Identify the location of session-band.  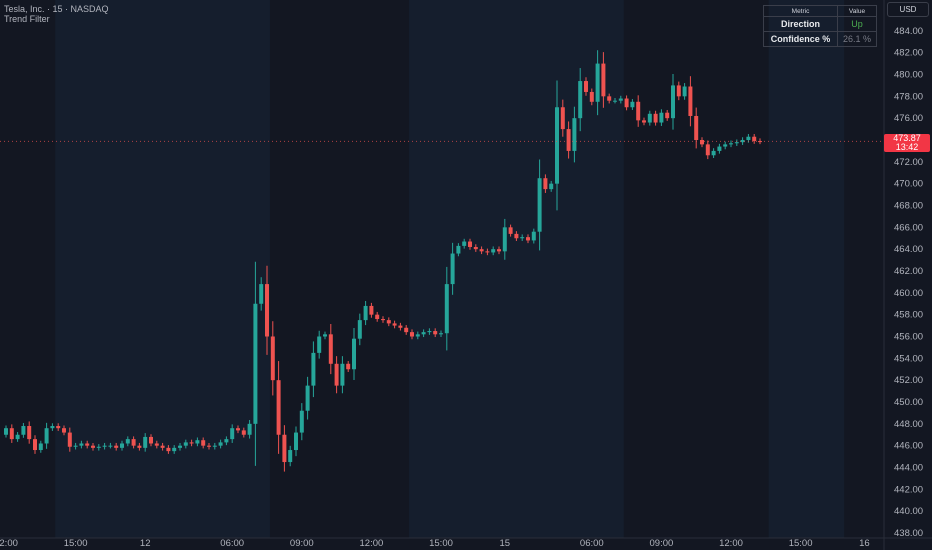
(806, 269).